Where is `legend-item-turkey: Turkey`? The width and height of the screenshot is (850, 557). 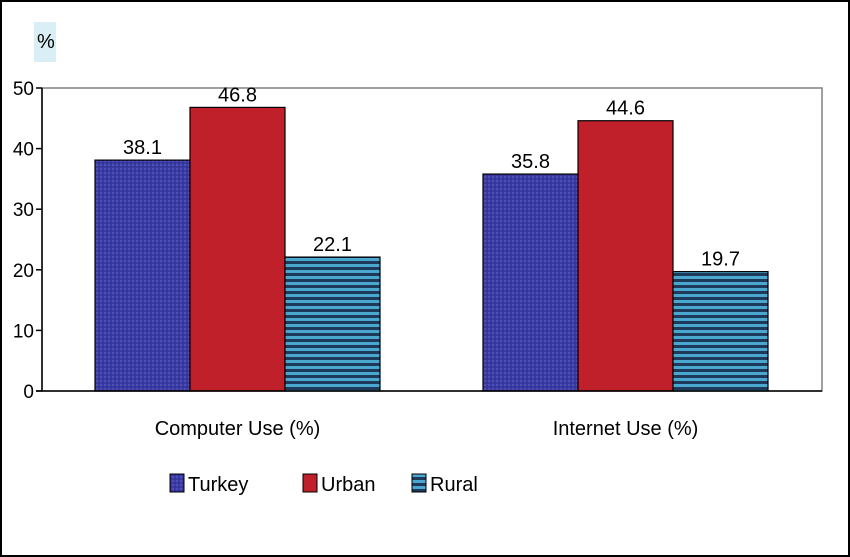
legend-item-turkey: Turkey is located at coordinates (208, 484).